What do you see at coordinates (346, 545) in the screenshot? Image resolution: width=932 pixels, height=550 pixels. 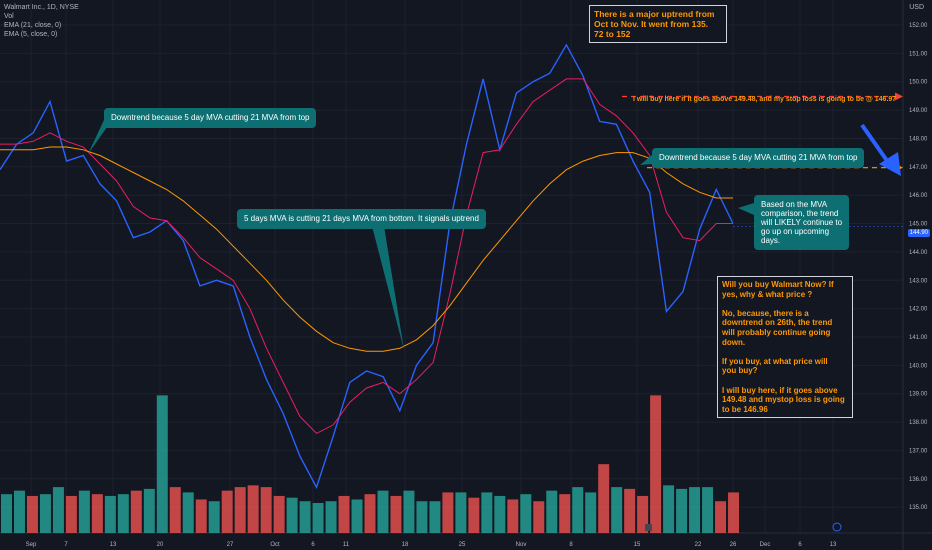 I see `x-tick-label: 11` at bounding box center [346, 545].